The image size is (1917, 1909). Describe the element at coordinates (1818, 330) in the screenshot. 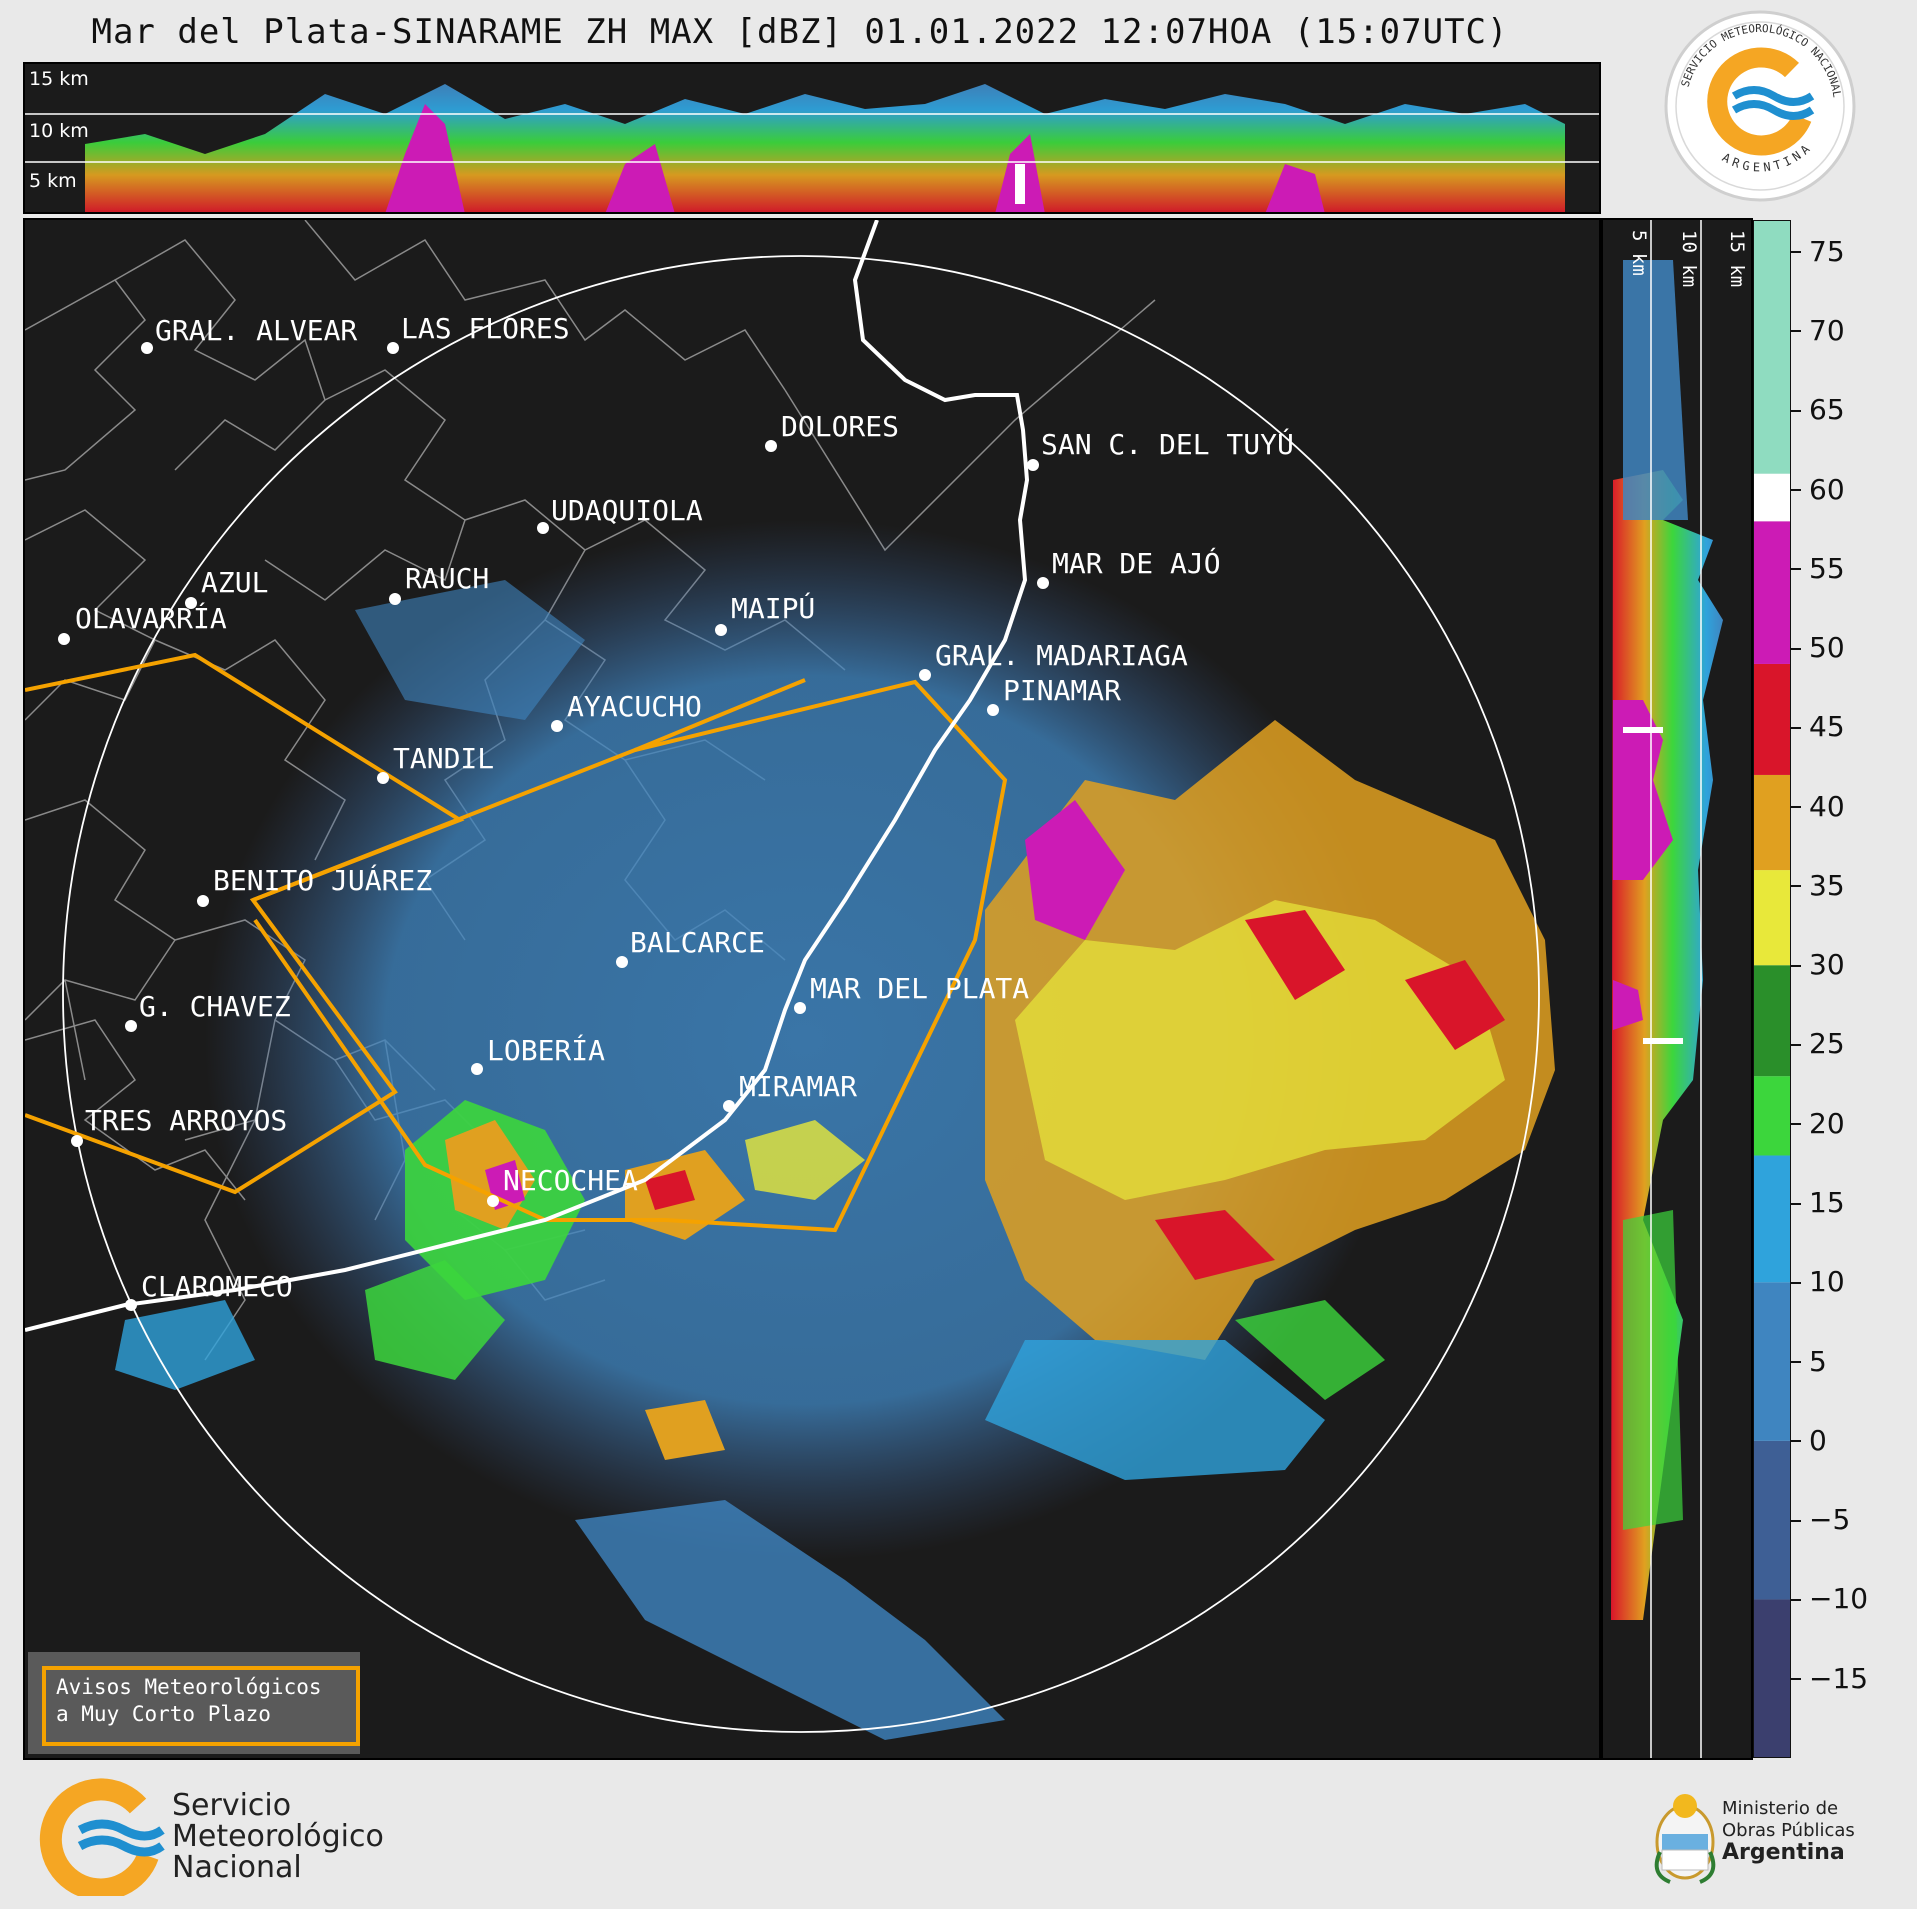

I see `colorbar-tick-label: 70` at that location.